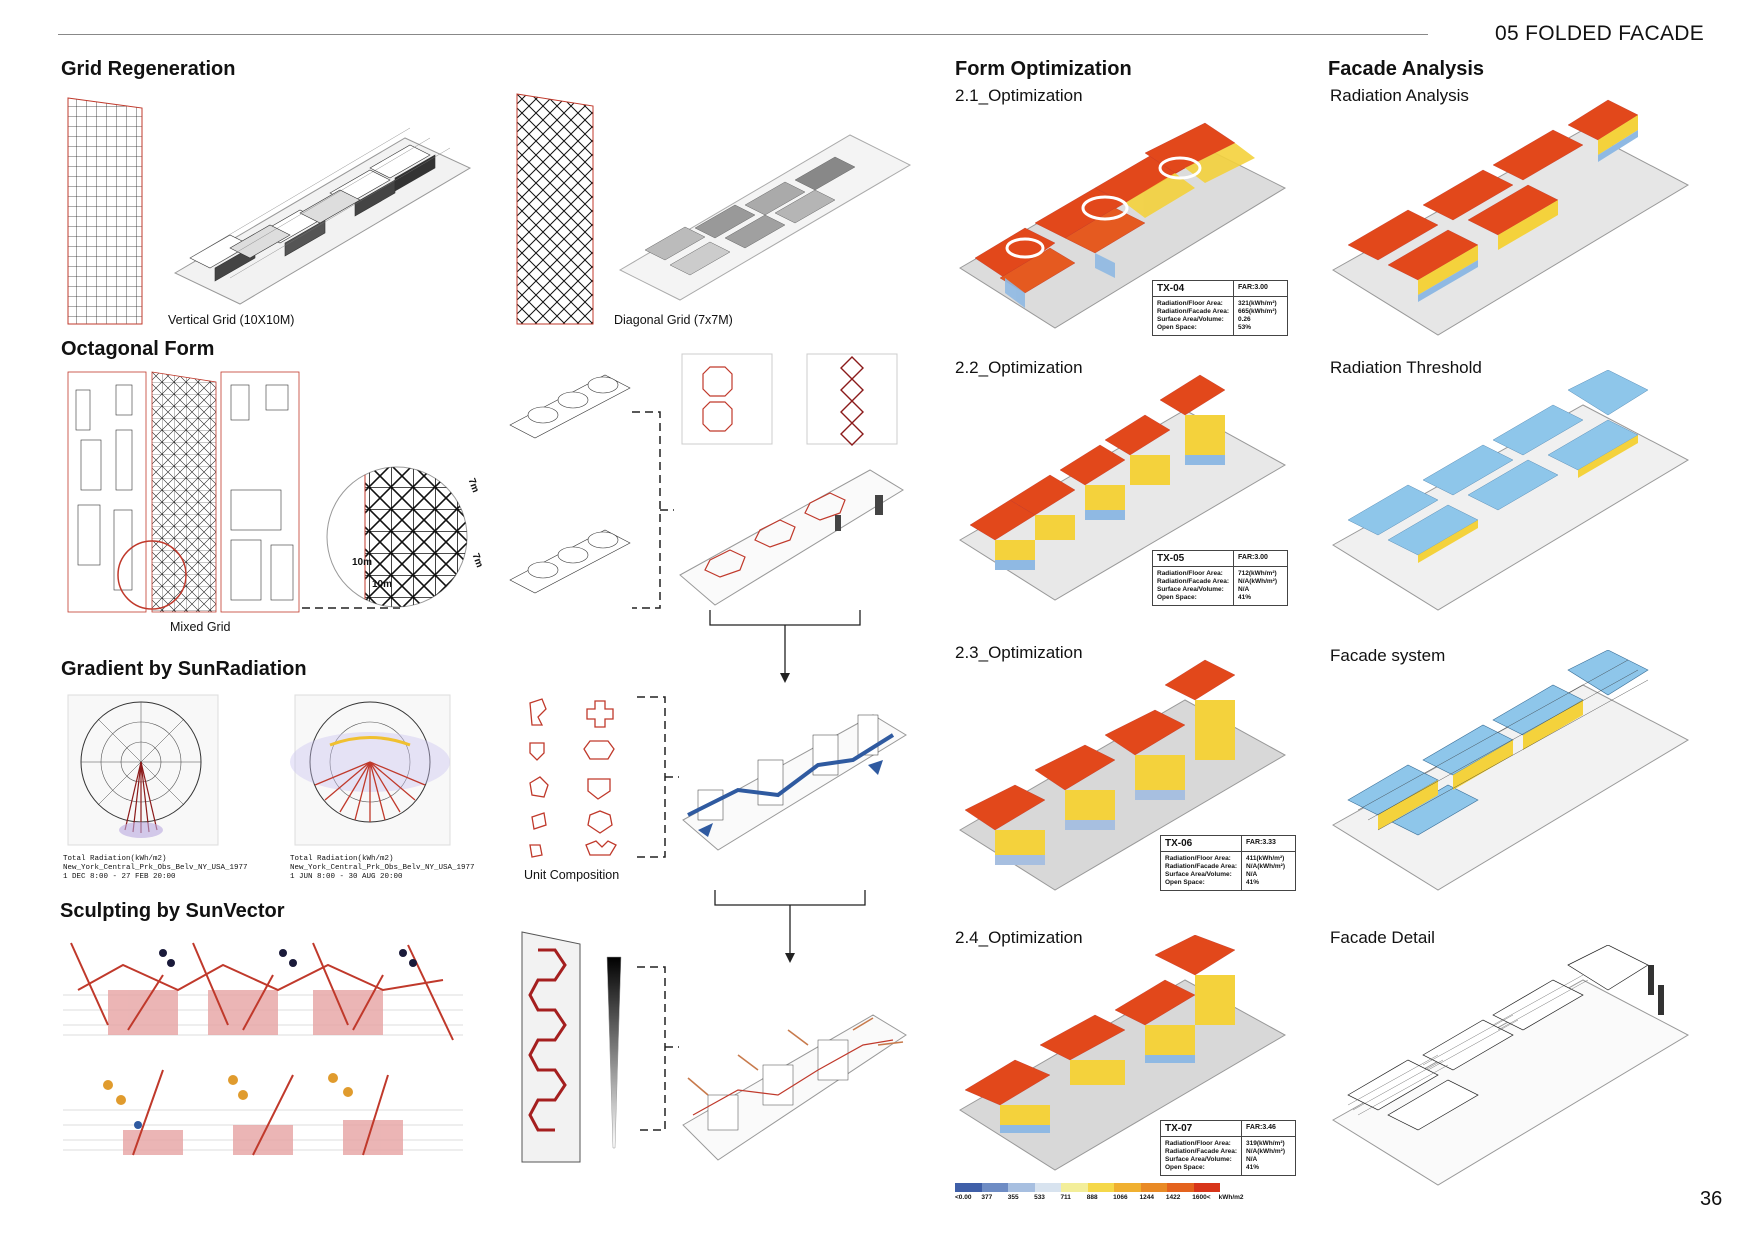 The image size is (1754, 1240). Describe the element at coordinates (658, 1048) in the screenshot. I see `bracket-folded` at that location.